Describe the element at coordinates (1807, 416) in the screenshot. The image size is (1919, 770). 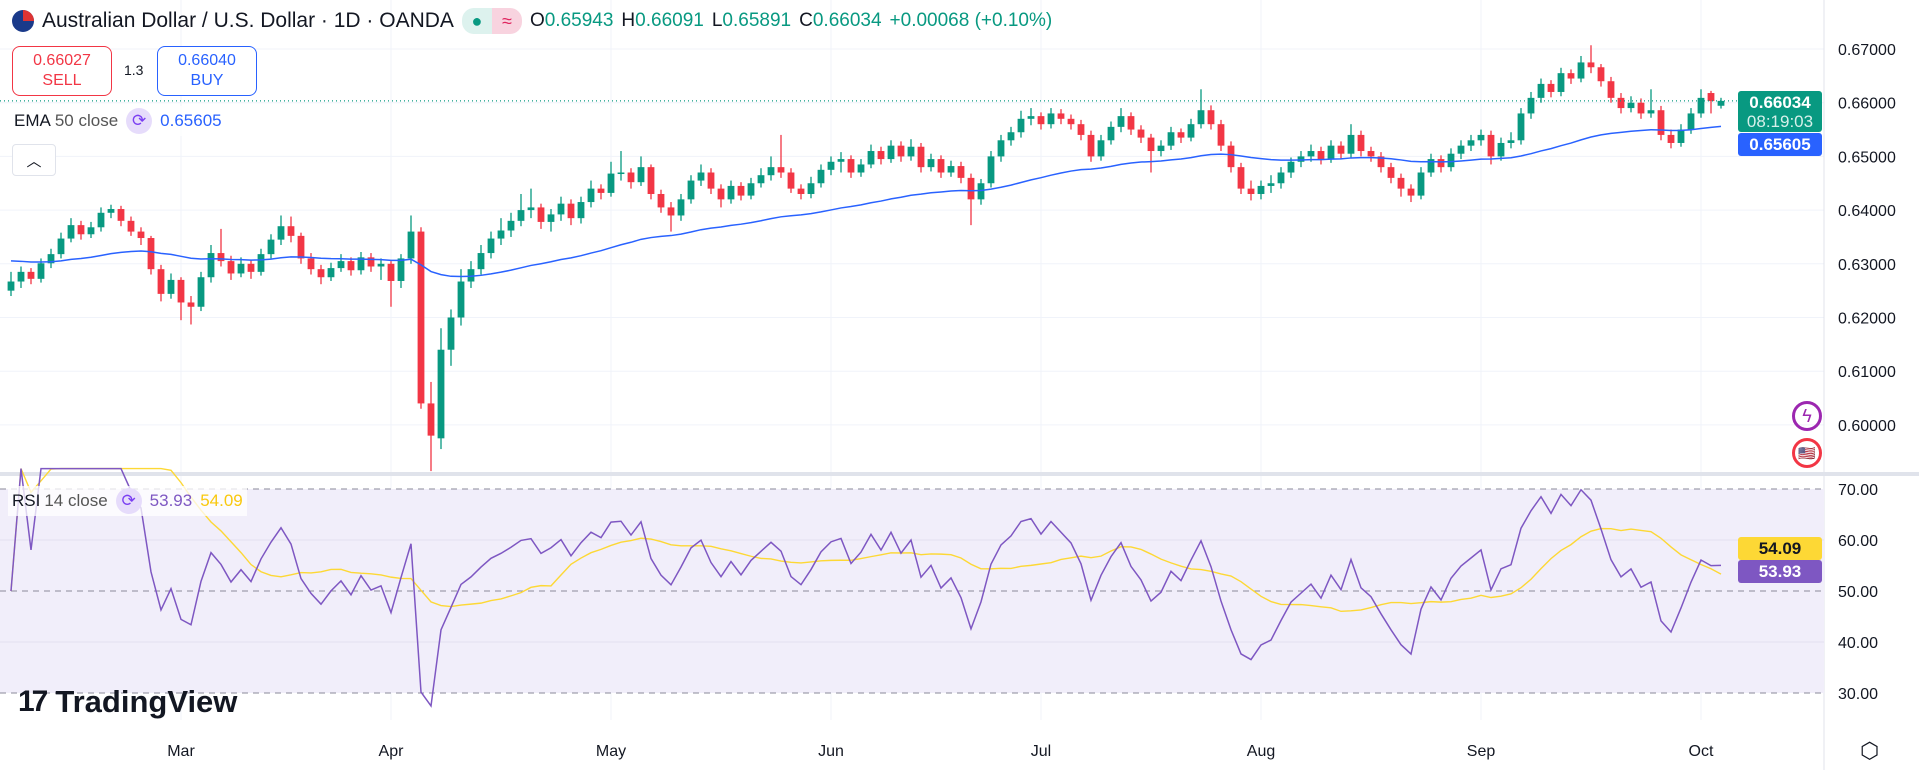
I see `lightning-alert-icon: ϟ` at that location.